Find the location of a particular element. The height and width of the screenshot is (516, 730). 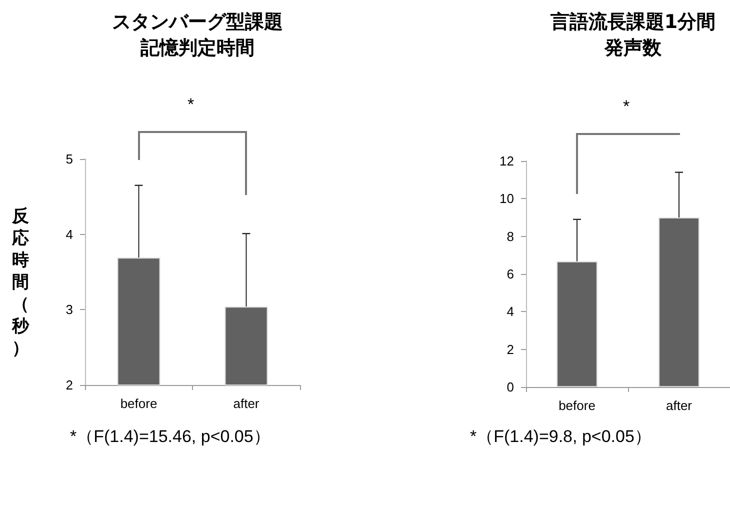

text: *（F(1.4)=15.46, p<0.05） is located at coordinates (170, 436).